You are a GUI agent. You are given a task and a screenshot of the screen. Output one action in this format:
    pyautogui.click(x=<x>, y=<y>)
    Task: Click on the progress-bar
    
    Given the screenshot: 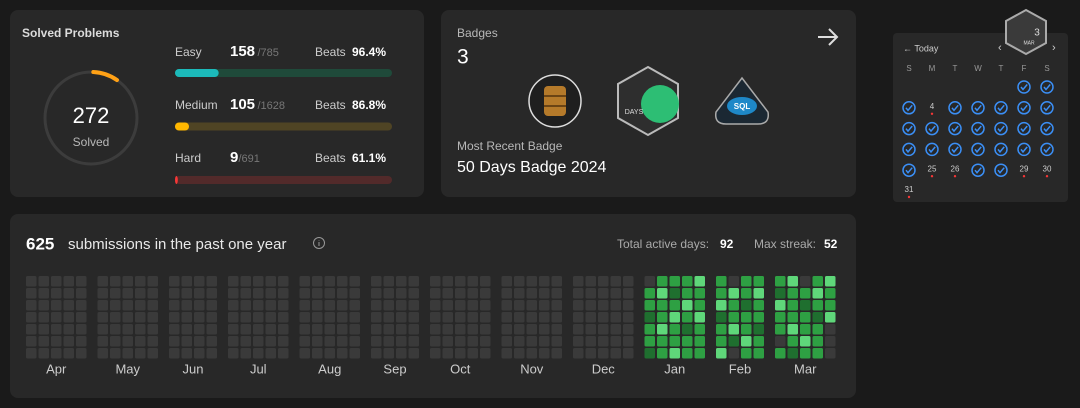 What is the action you would take?
    pyautogui.click(x=197, y=73)
    